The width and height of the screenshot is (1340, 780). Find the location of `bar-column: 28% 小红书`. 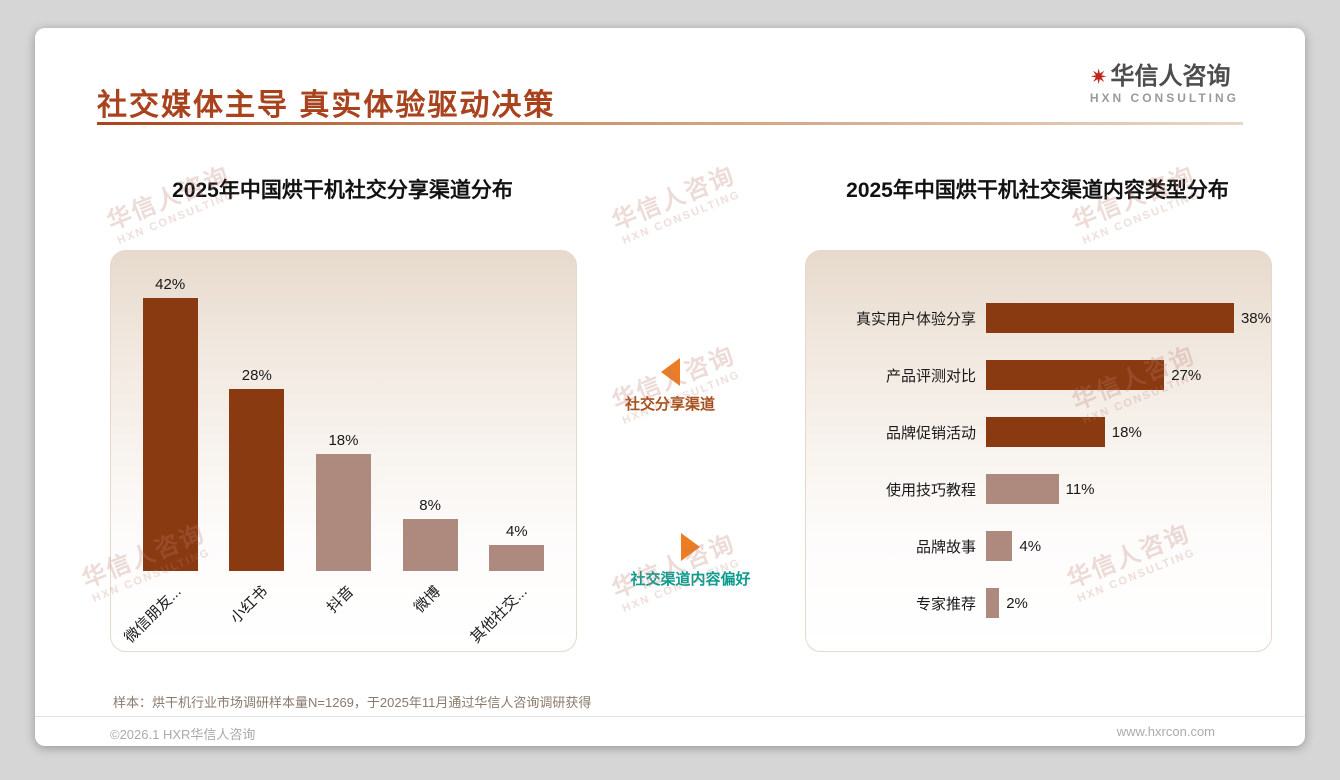

bar-column: 28% 小红书 is located at coordinates (256, 449).